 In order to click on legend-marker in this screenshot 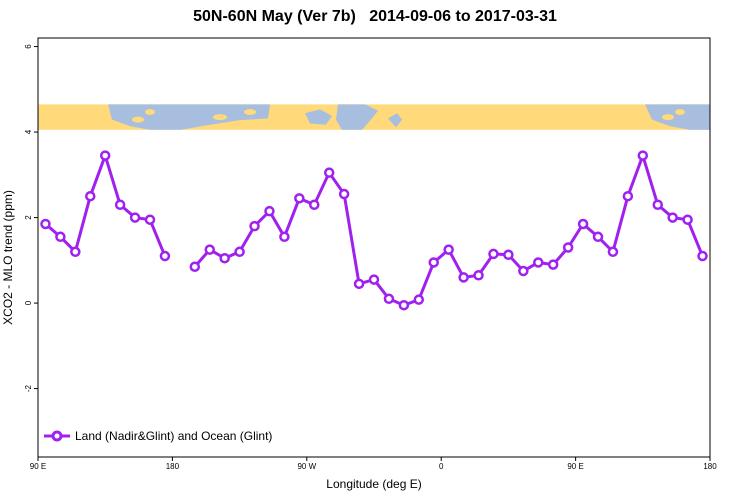, I will do `click(57, 436)`.